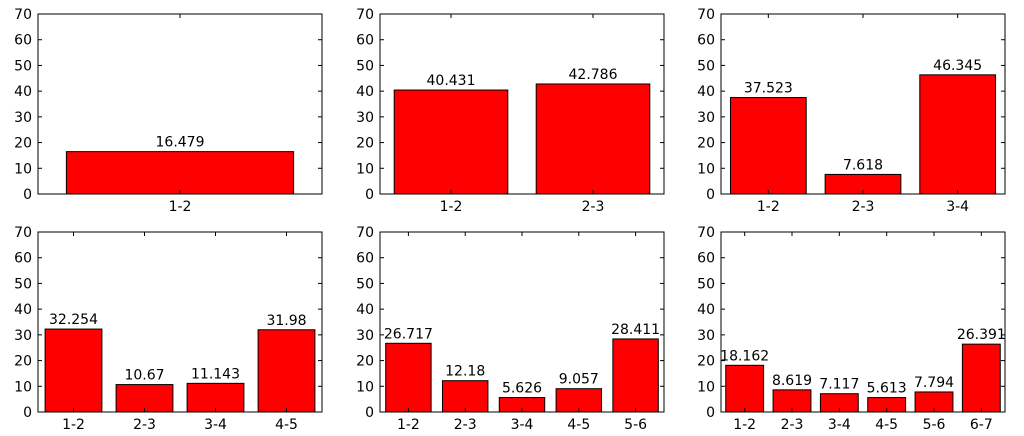 The width and height of the screenshot is (1024, 436). I want to click on bar-value-label: 37.523, so click(768, 89).